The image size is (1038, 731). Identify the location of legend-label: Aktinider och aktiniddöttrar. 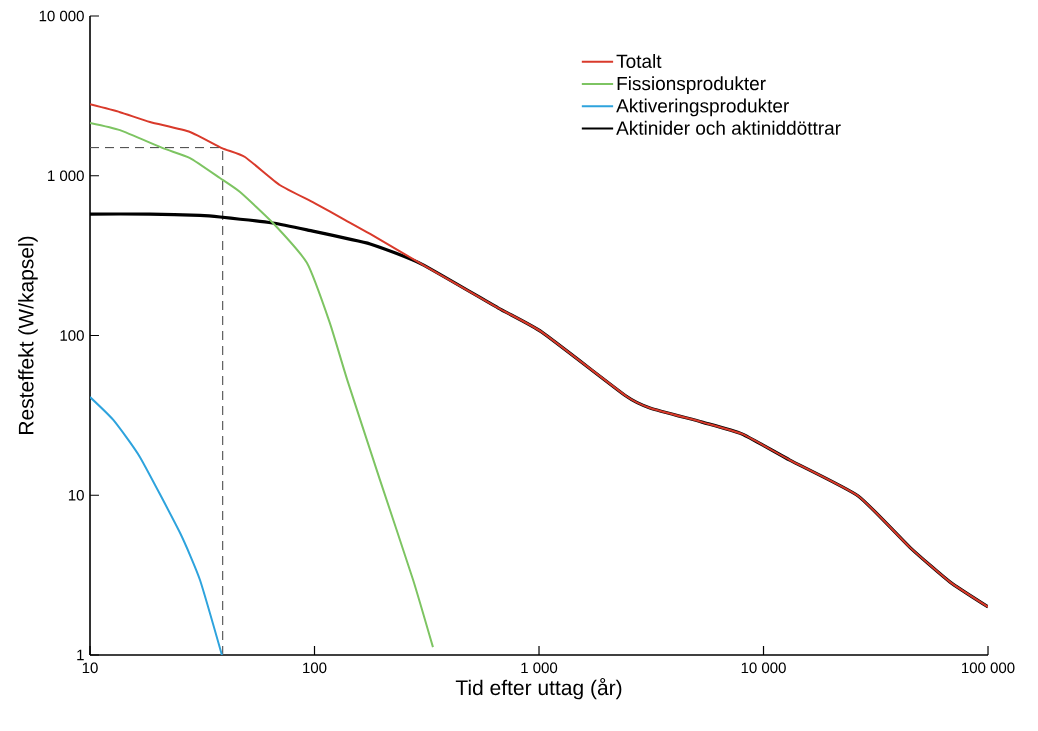
(728, 127).